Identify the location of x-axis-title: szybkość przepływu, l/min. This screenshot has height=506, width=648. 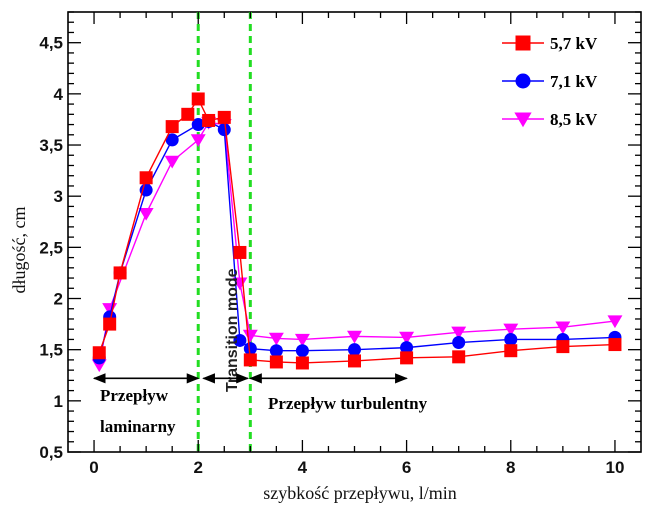
(359, 493).